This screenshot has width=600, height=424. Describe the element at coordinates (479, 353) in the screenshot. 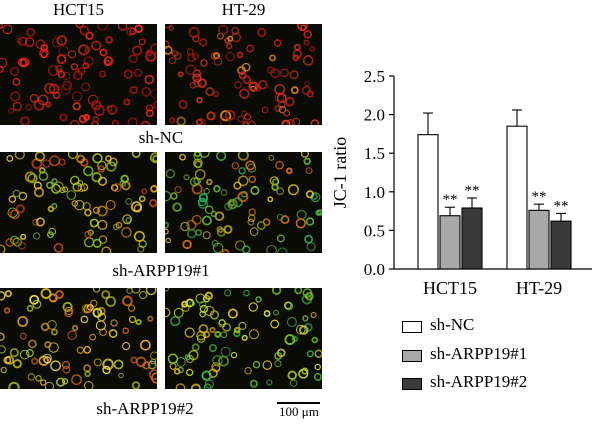

I see `legend-label: sh-ARPP19#1` at that location.